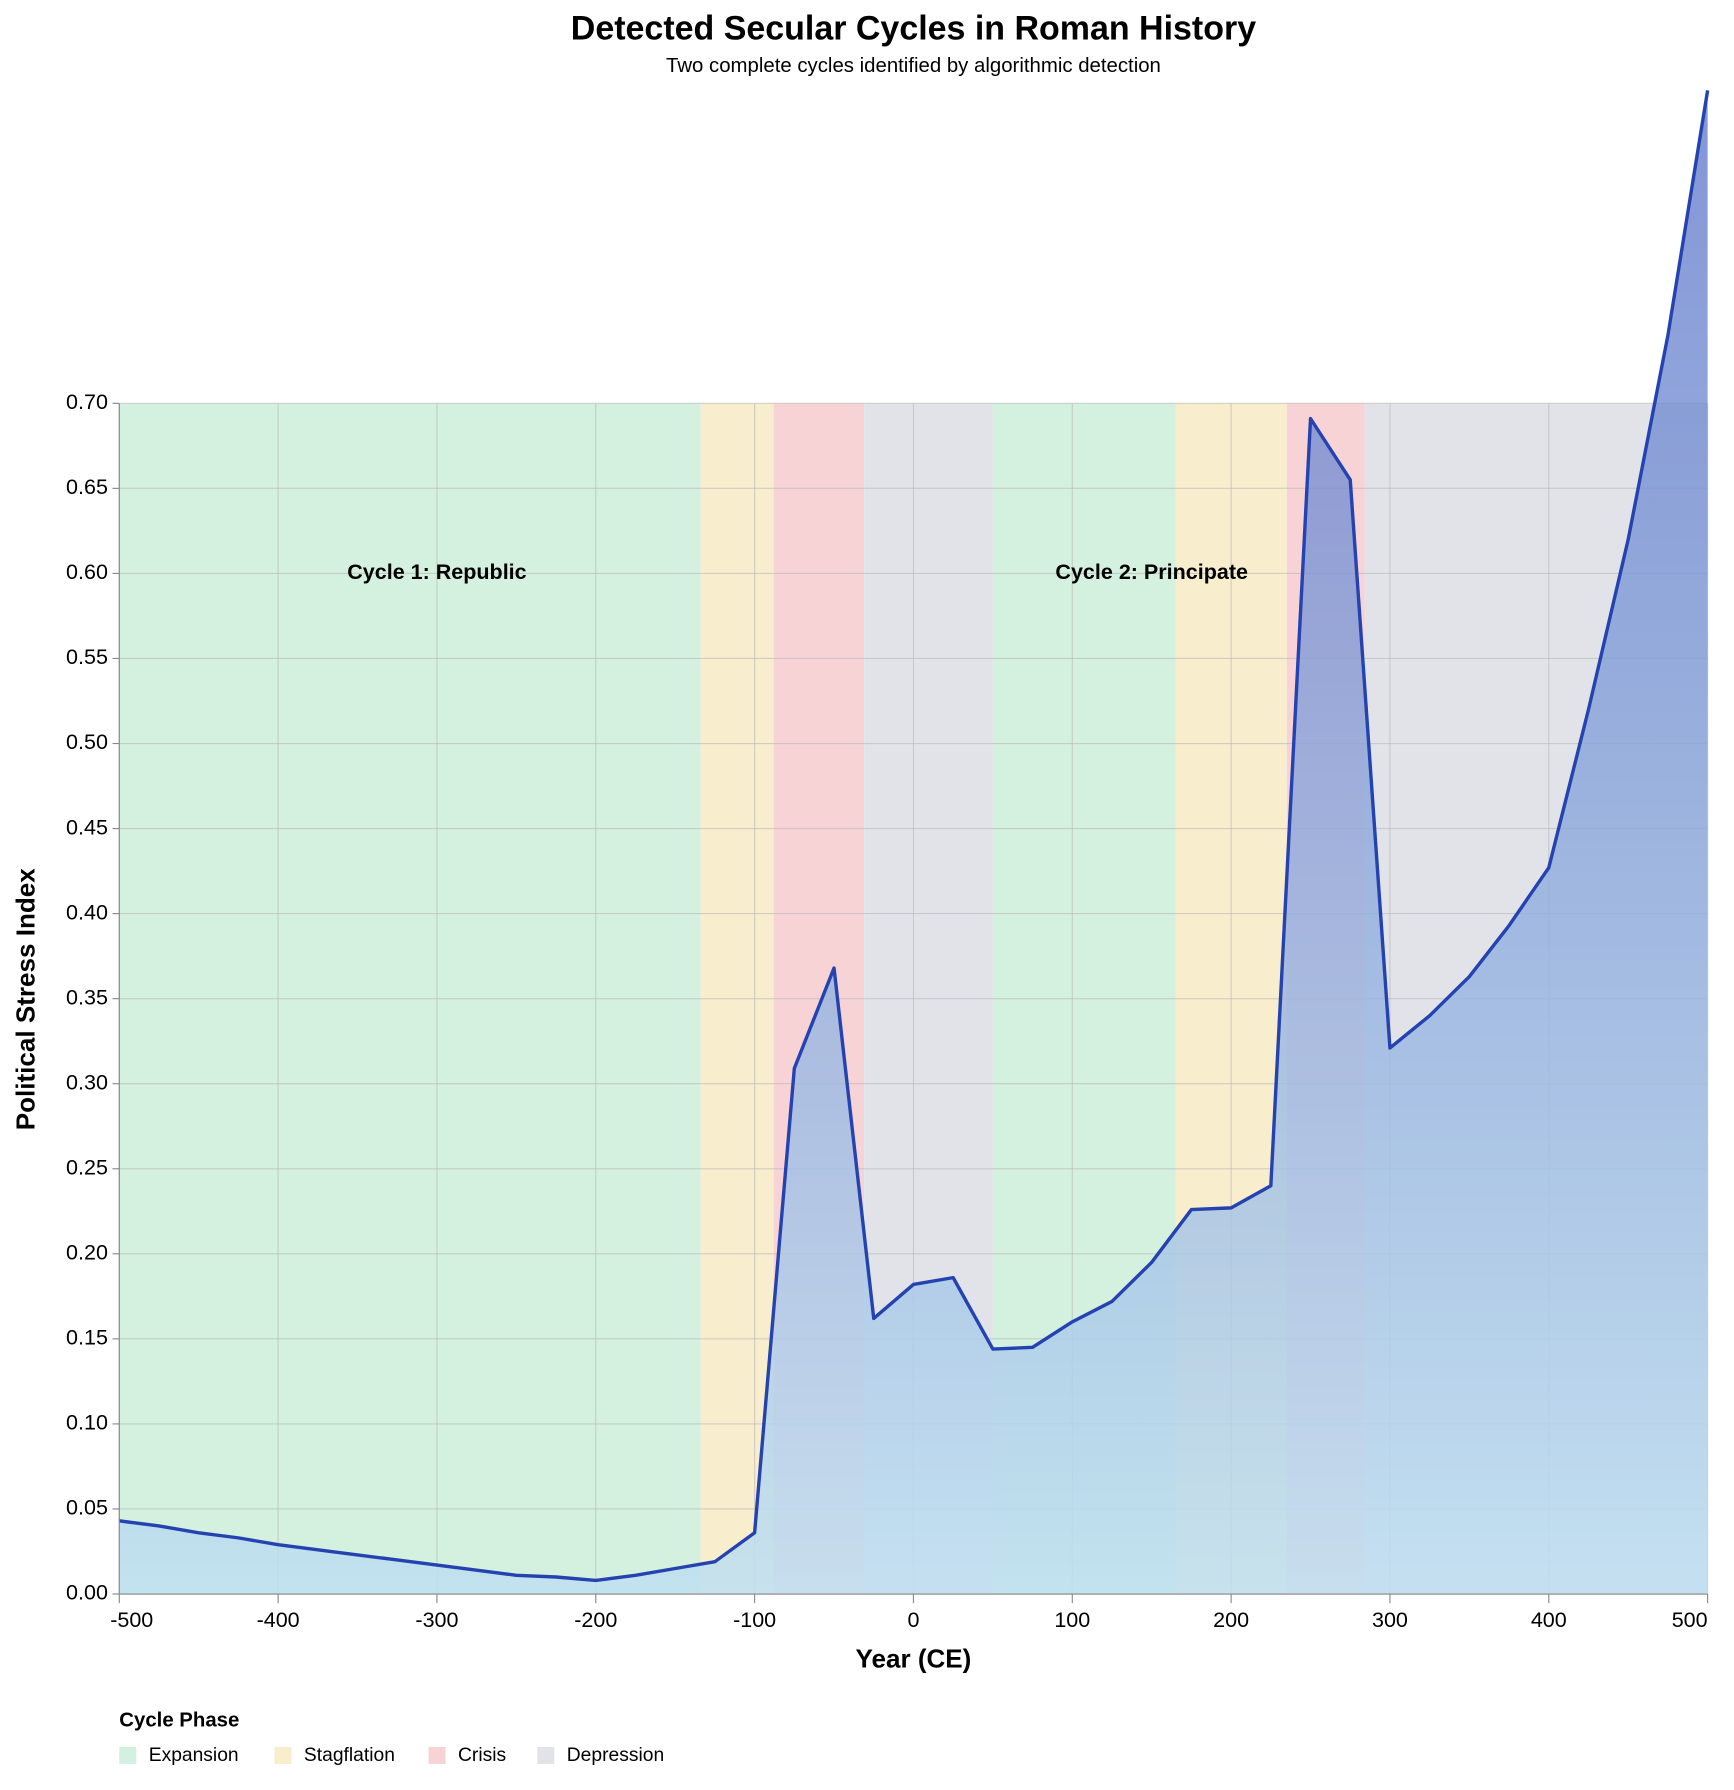  What do you see at coordinates (1390, 1620) in the screenshot?
I see `x-tick-label: 300` at bounding box center [1390, 1620].